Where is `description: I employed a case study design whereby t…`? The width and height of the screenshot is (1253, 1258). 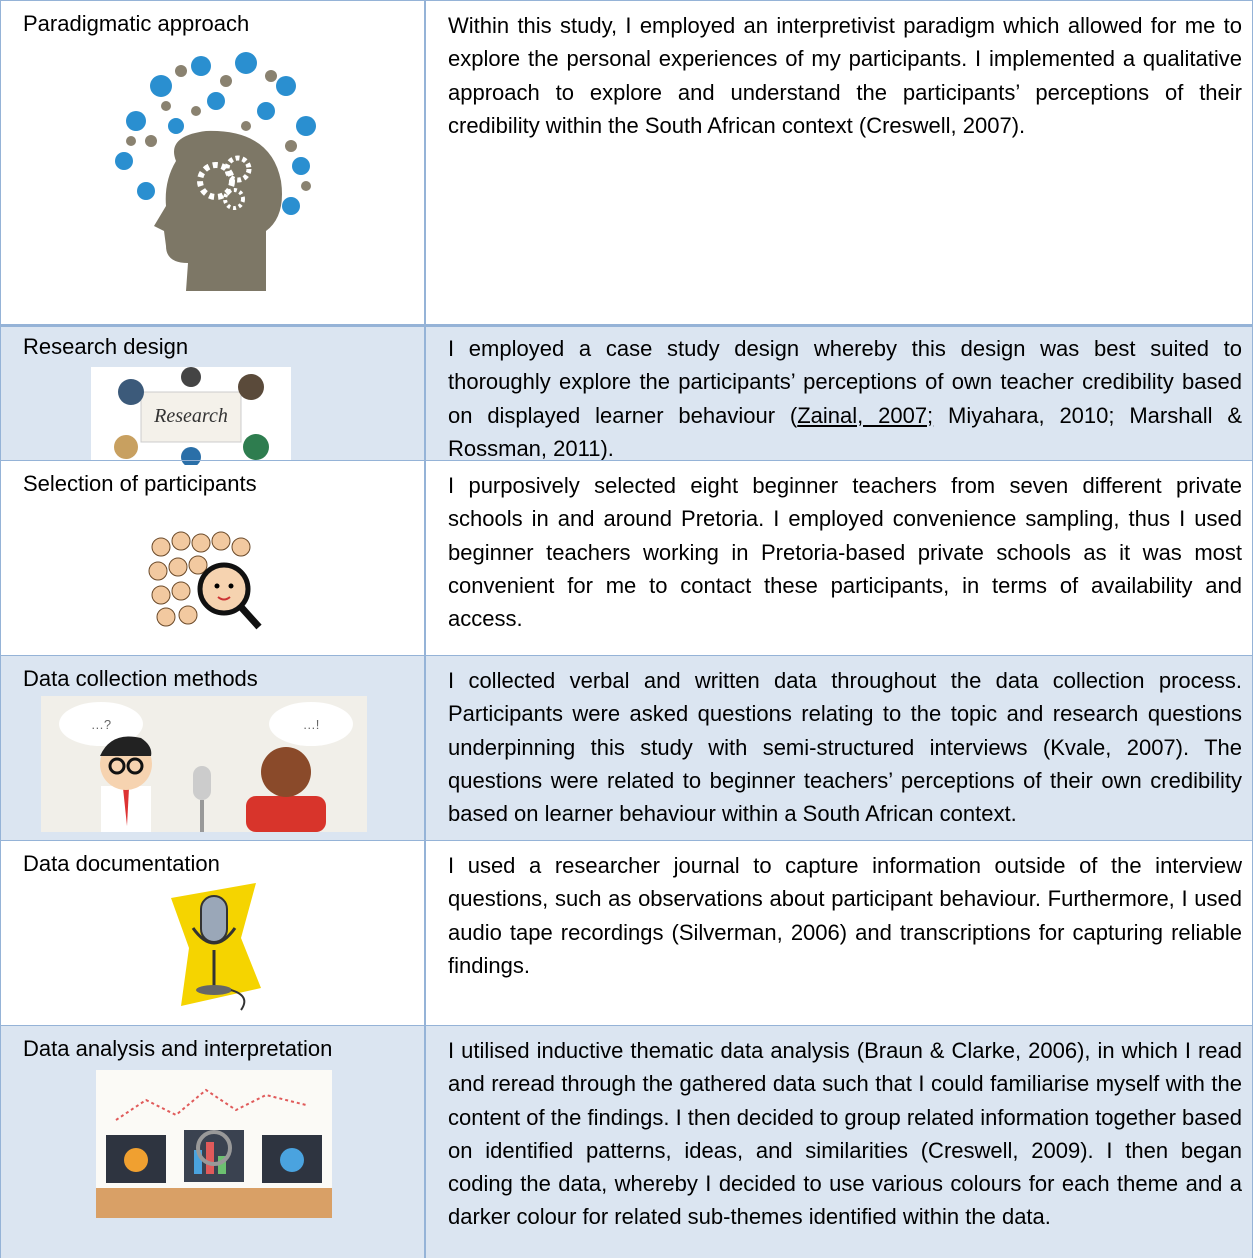
description: I employed a case study design whereby t… is located at coordinates (845, 398).